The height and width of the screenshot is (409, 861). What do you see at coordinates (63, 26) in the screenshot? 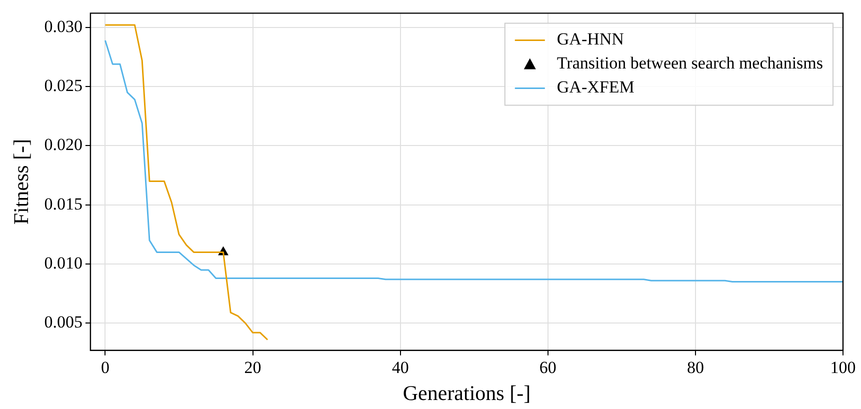
I see `y-tick-label: 0.030` at bounding box center [63, 26].